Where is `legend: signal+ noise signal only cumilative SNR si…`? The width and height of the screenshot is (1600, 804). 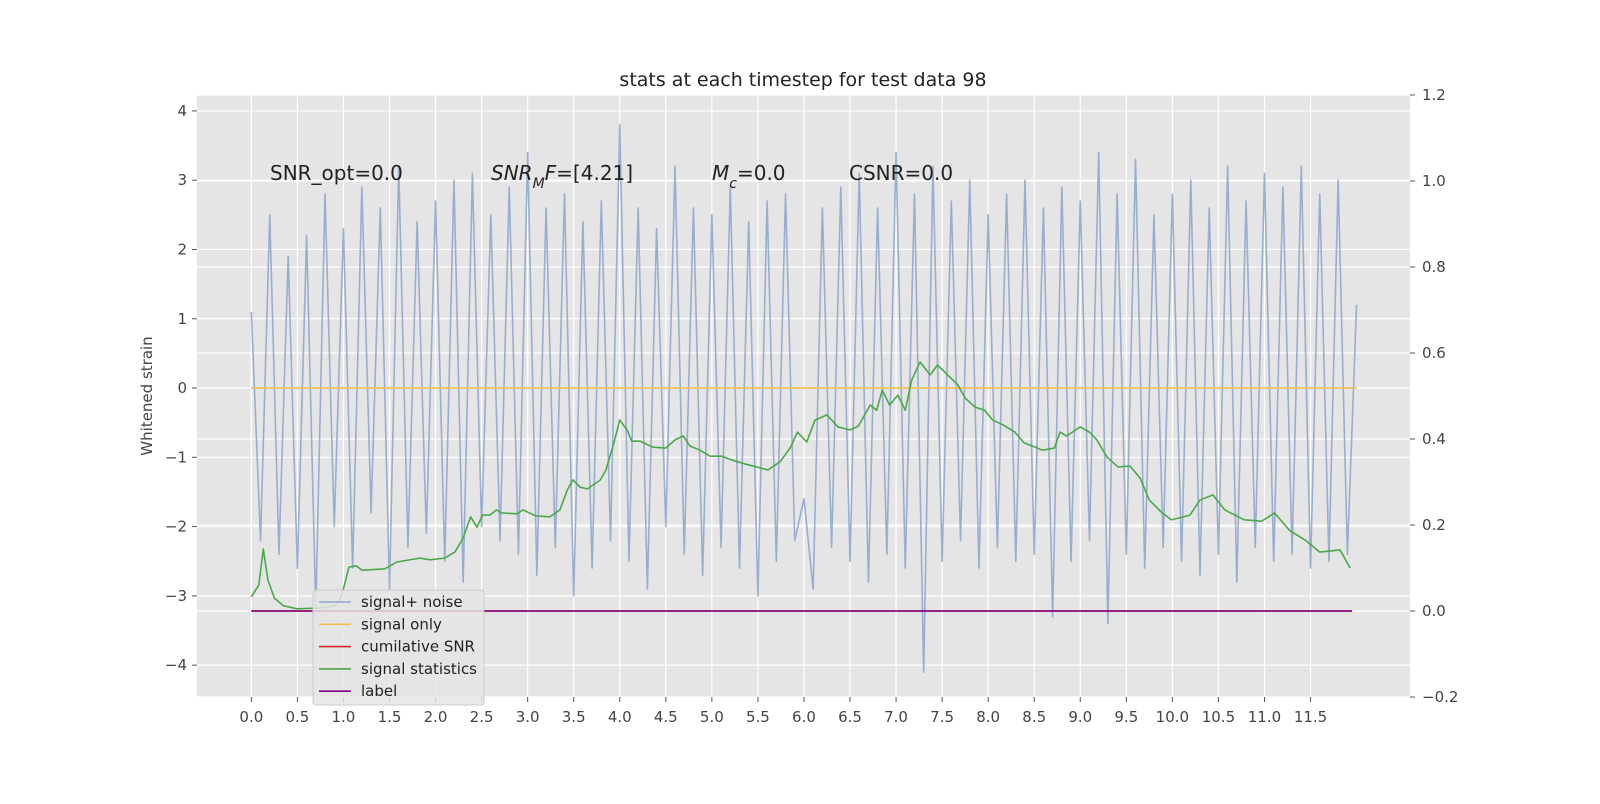 legend: signal+ noise signal only cumilative SNR si… is located at coordinates (398, 647).